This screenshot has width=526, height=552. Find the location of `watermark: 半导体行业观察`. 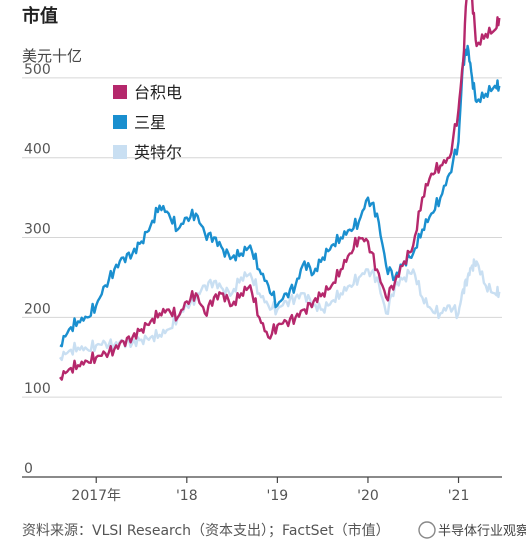

watermark: 半导体行业观察 is located at coordinates (472, 530).